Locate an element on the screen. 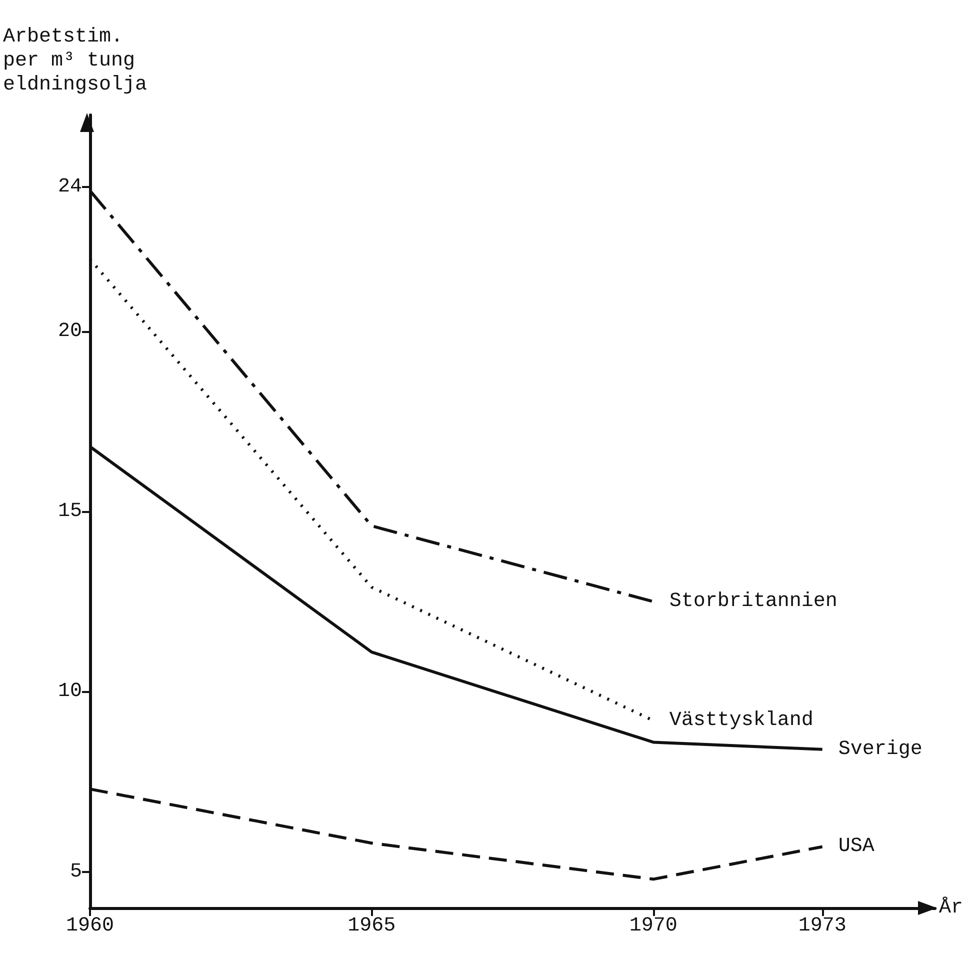  series-label: USA is located at coordinates (856, 846).